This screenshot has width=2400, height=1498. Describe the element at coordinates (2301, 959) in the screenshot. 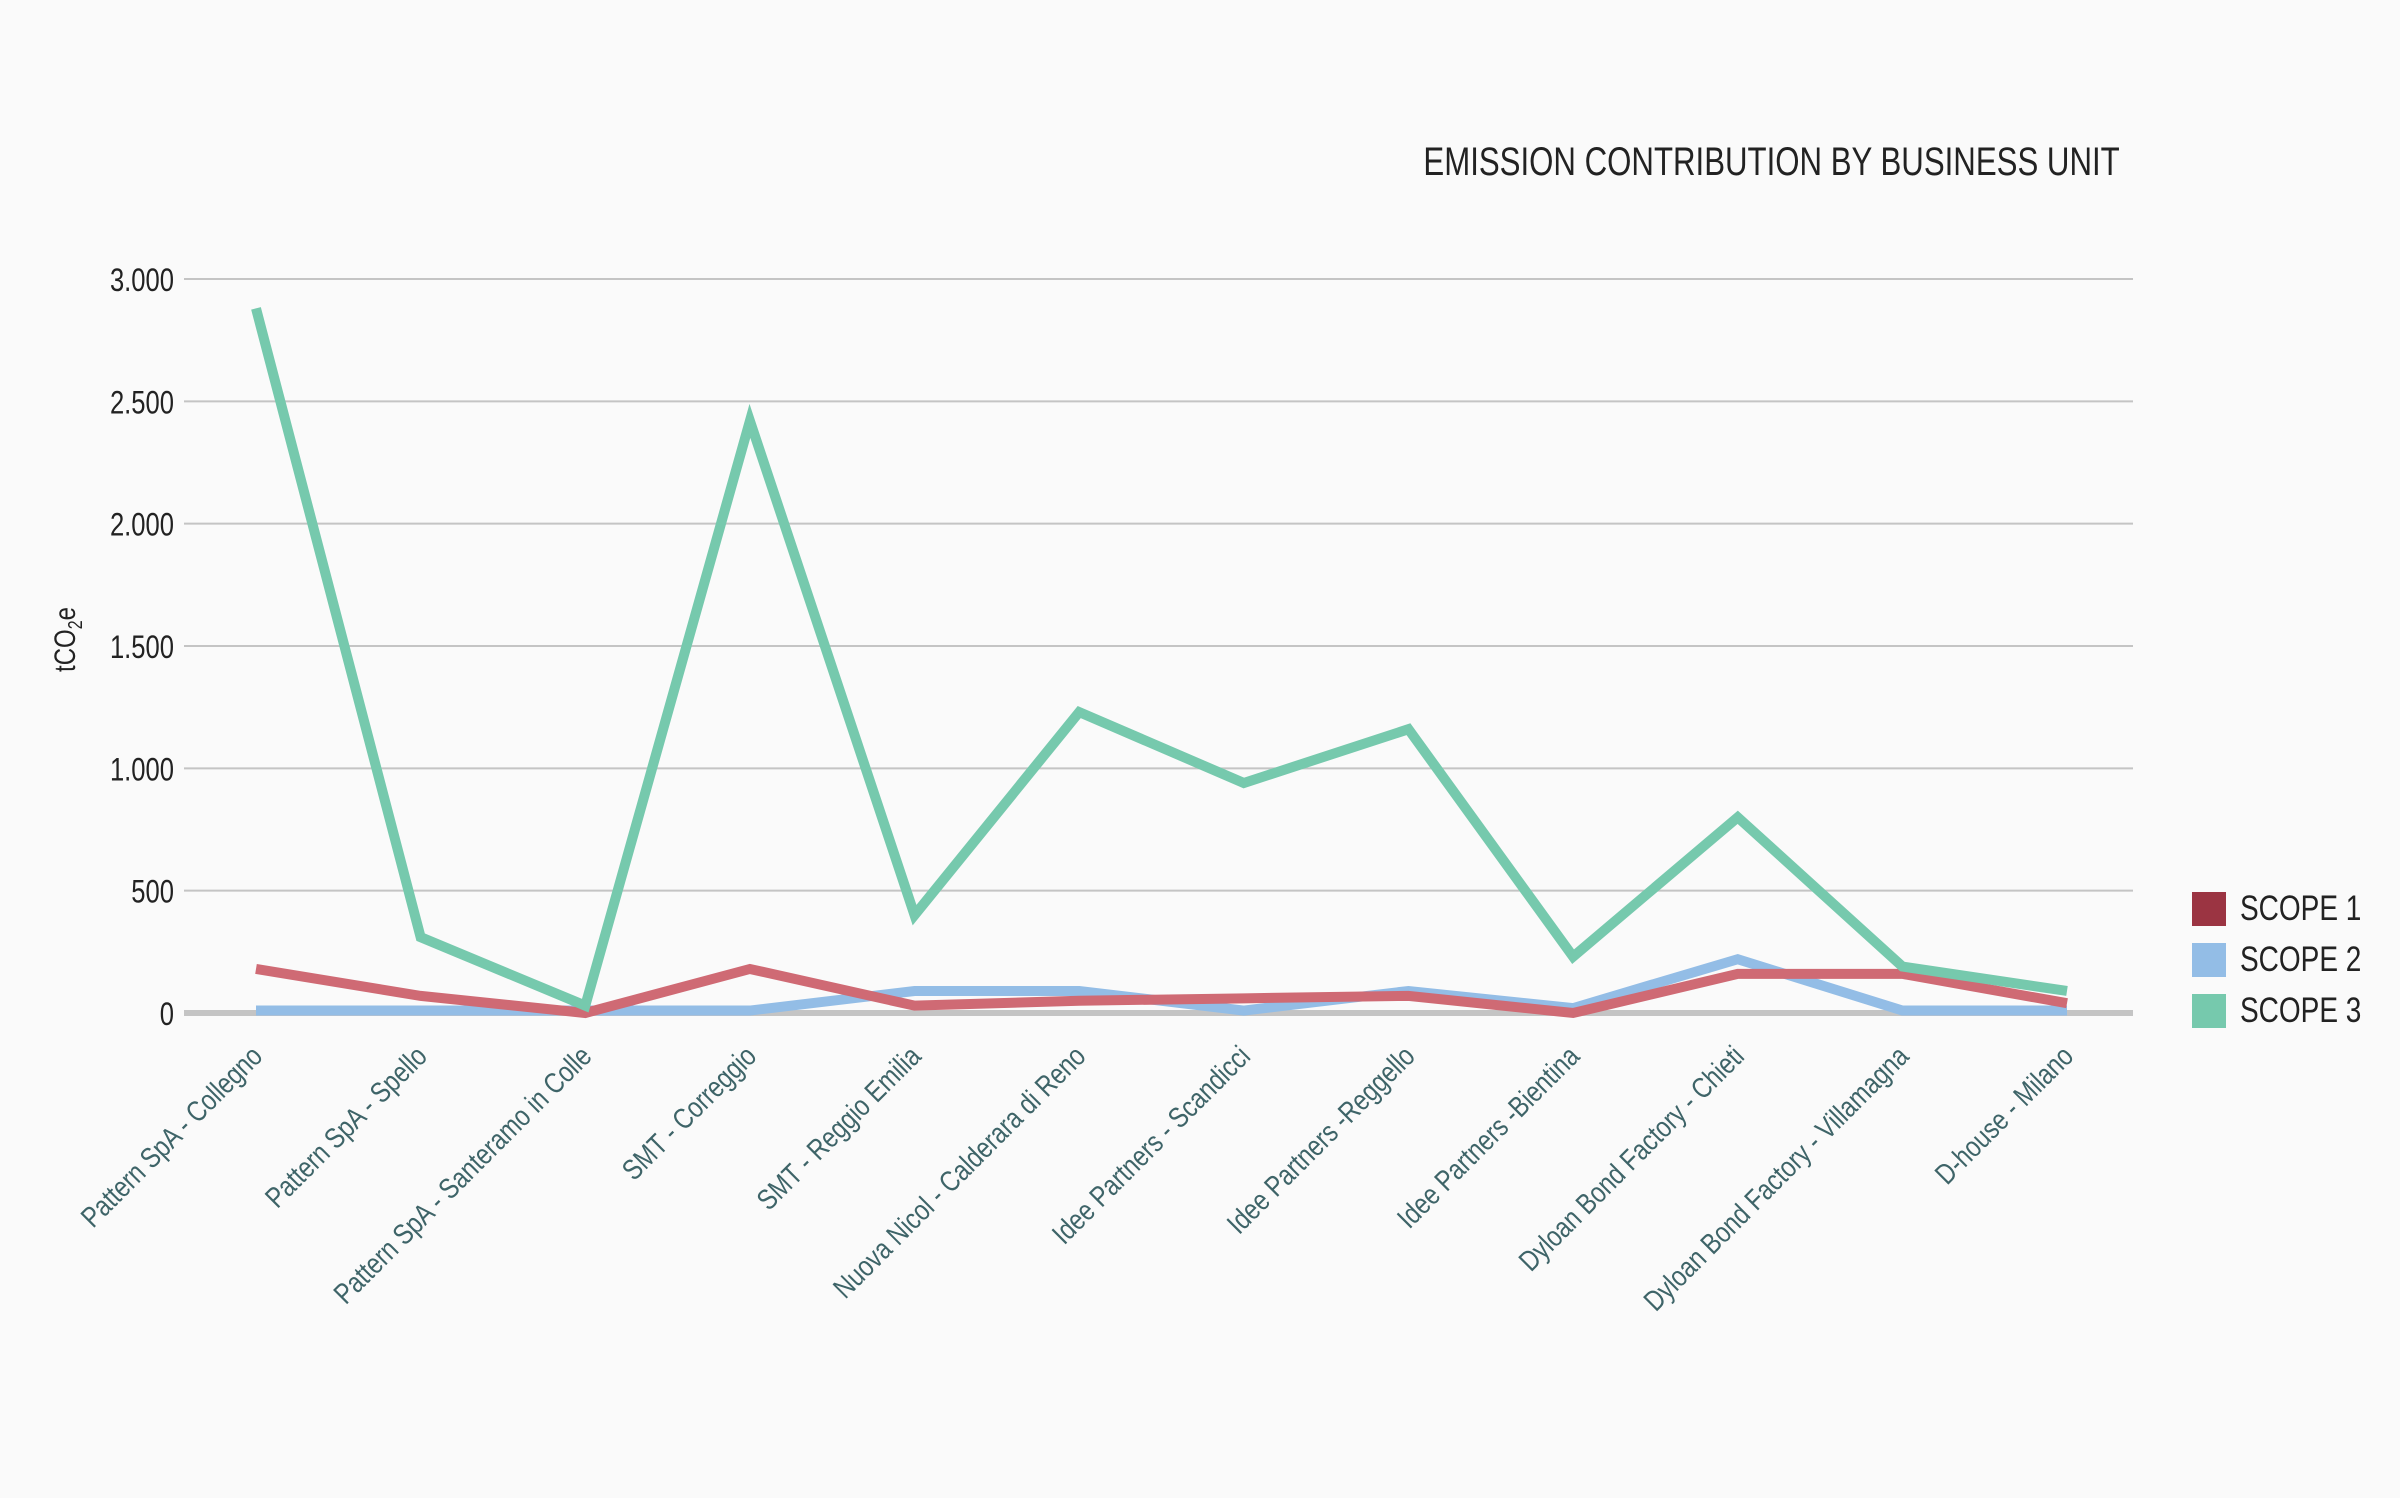

I see `legend-label: SCOPE 2` at that location.